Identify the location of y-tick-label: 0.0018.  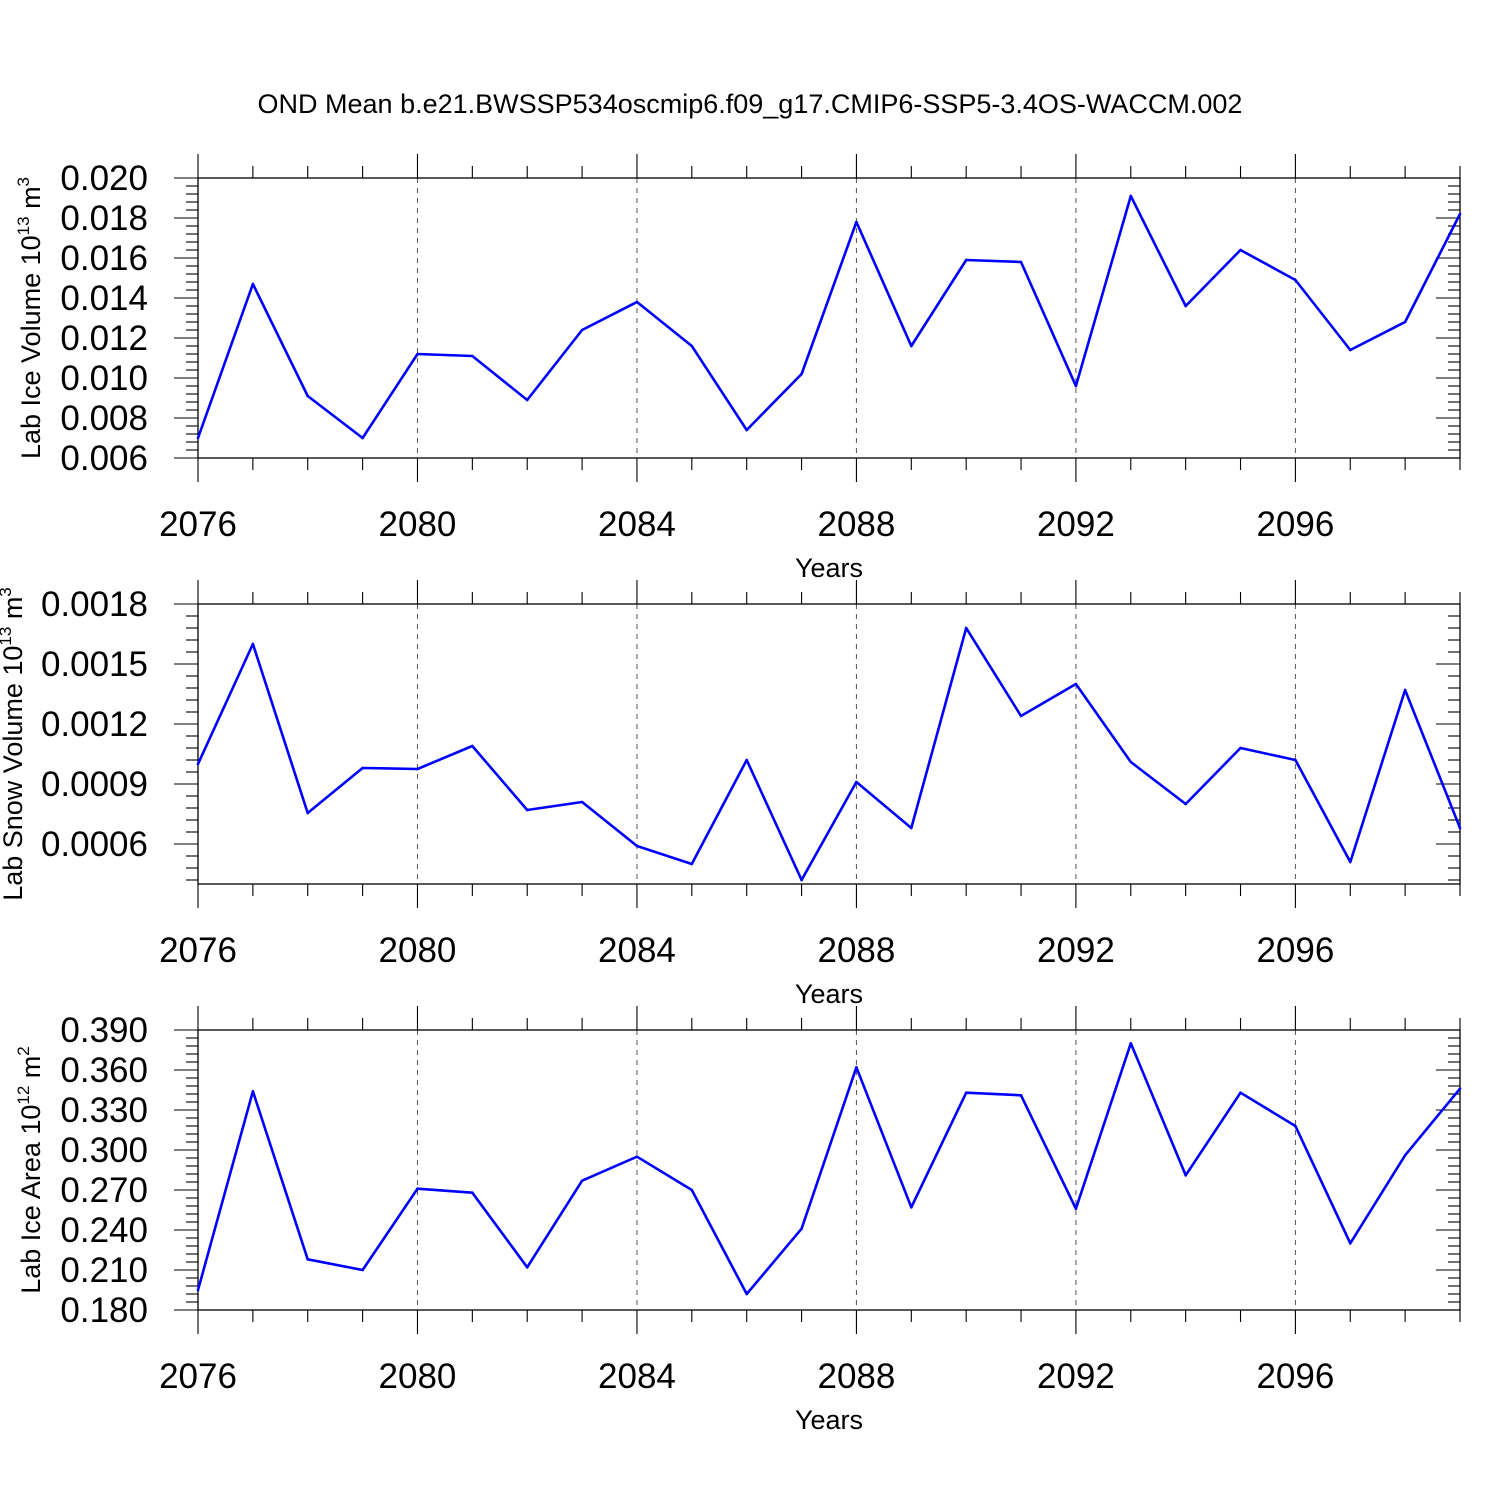
(94, 604).